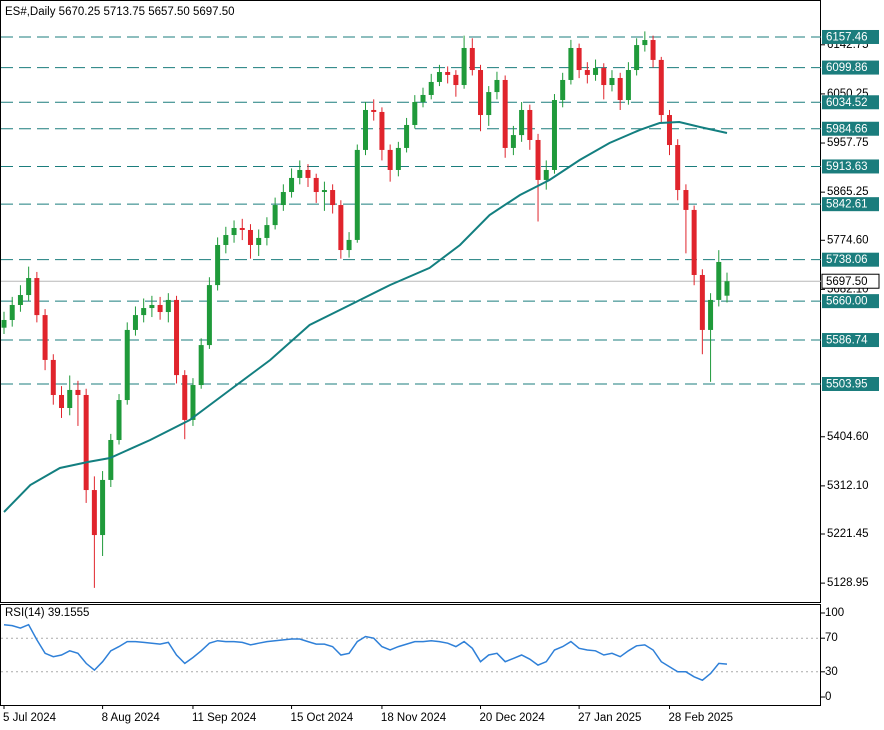 Image resolution: width=884 pixels, height=730 pixels. What do you see at coordinates (831, 638) in the screenshot?
I see `y-tick-label: 70` at bounding box center [831, 638].